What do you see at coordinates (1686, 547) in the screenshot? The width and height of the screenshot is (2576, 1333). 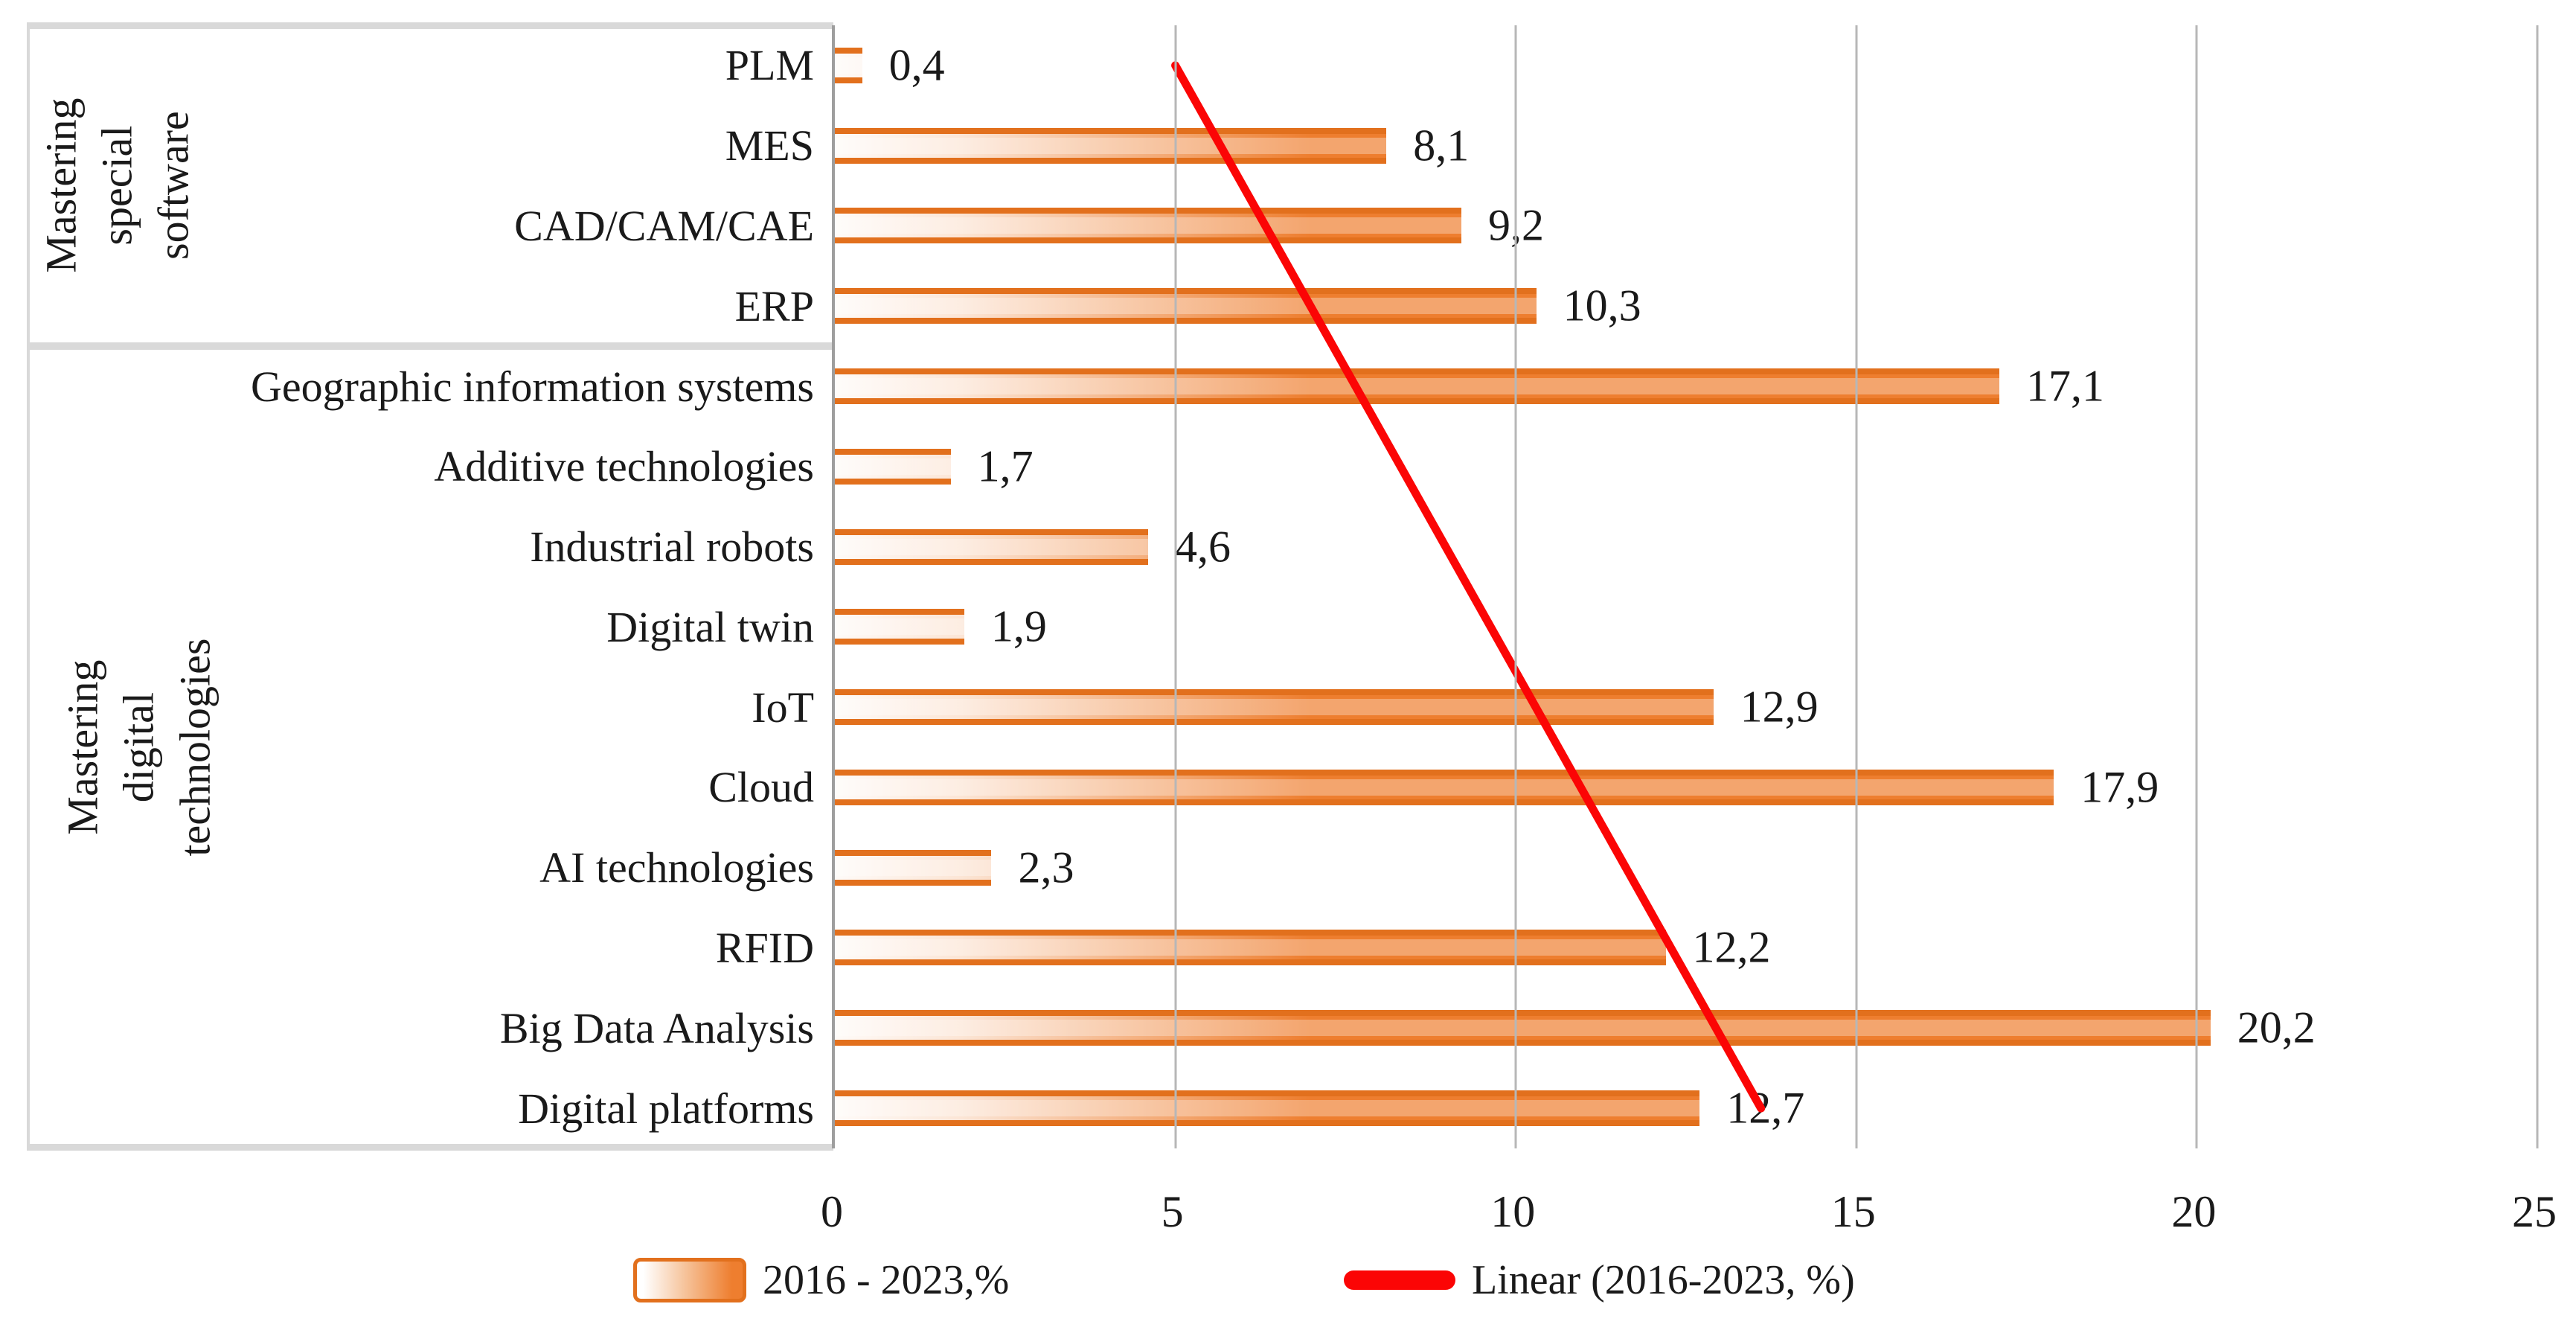 I see `bar-row: 4,6` at bounding box center [1686, 547].